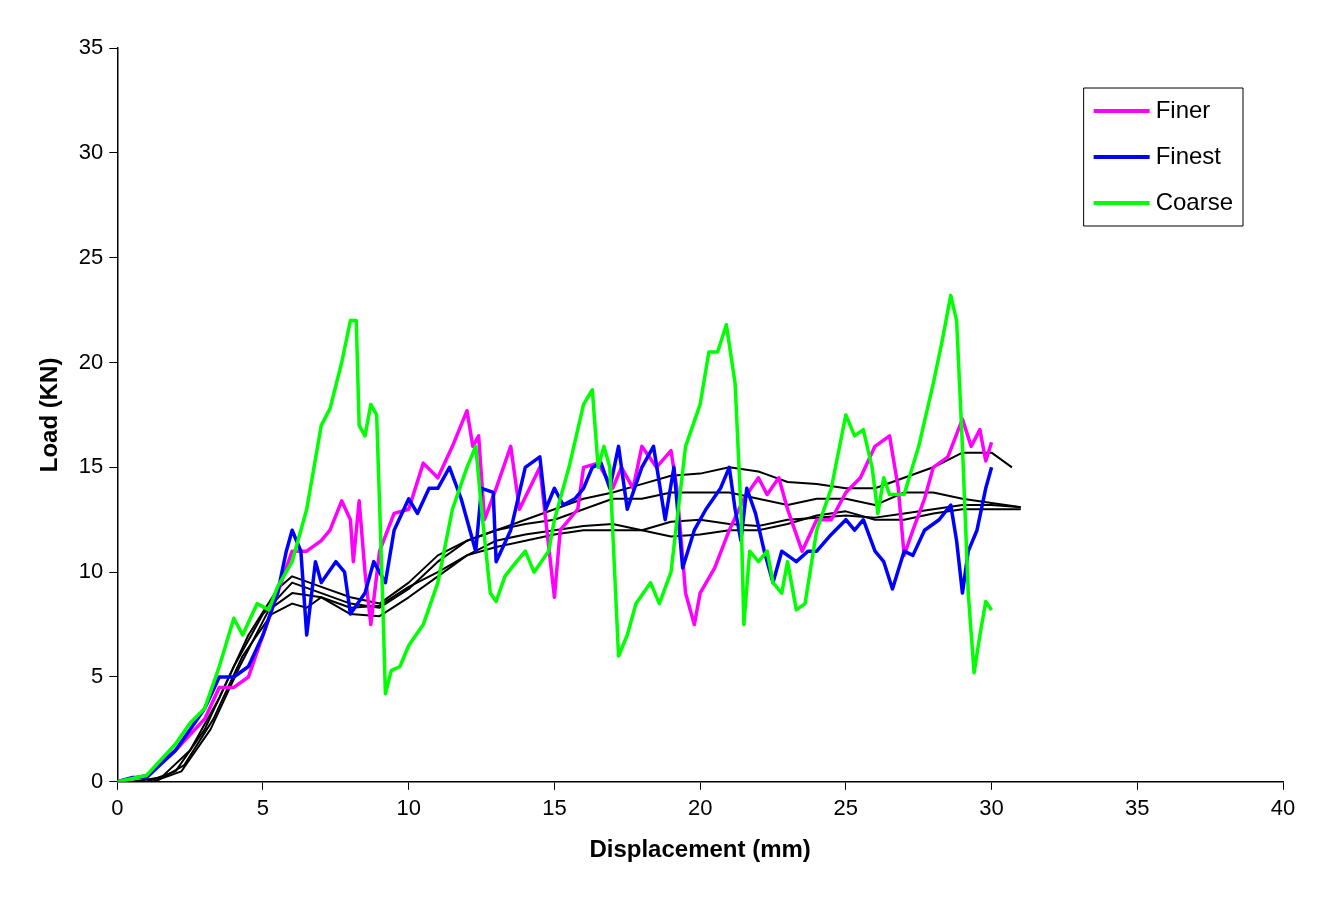 The width and height of the screenshot is (1325, 906). Describe the element at coordinates (1283, 808) in the screenshot. I see `x-tick-label: 40` at that location.